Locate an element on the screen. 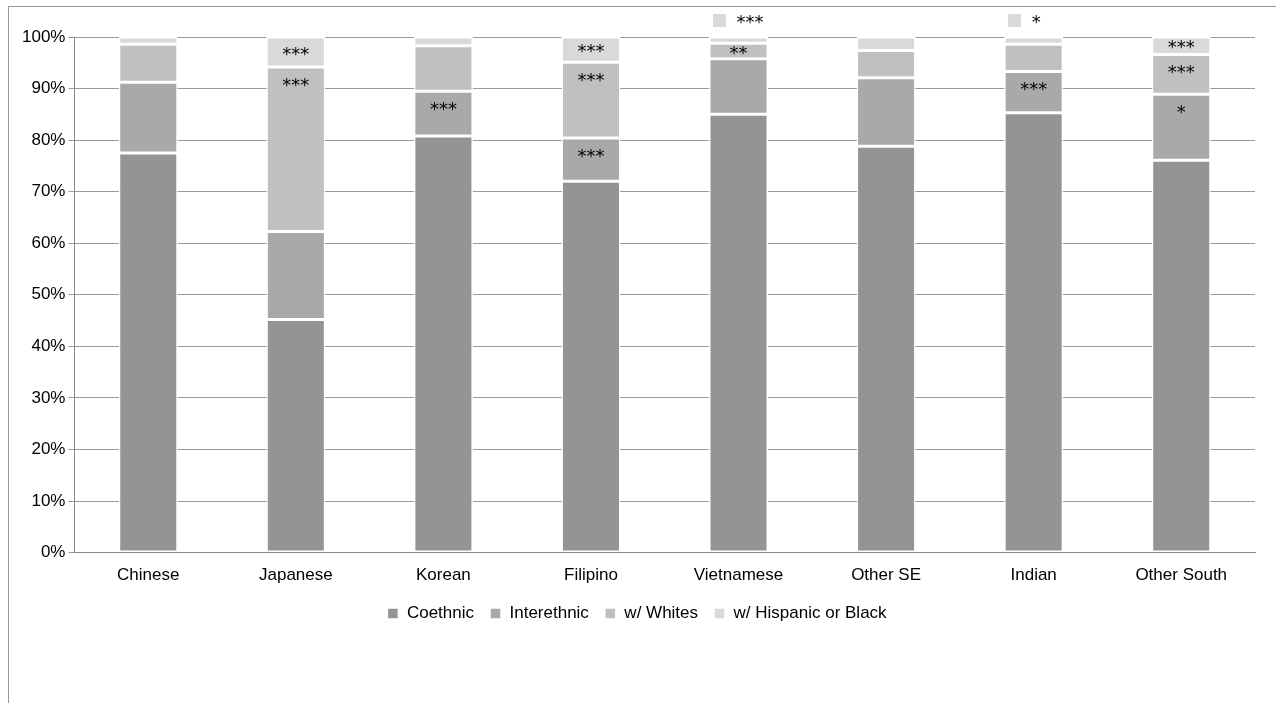 The height and width of the screenshot is (703, 1276). x-tick-label: Other South is located at coordinates (1181, 575).